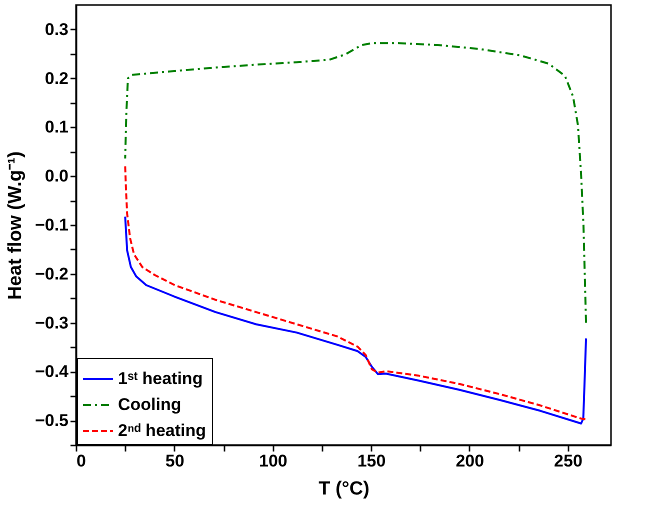 The image size is (648, 532). What do you see at coordinates (174, 461) in the screenshot?
I see `x-tick-label: 50` at bounding box center [174, 461].